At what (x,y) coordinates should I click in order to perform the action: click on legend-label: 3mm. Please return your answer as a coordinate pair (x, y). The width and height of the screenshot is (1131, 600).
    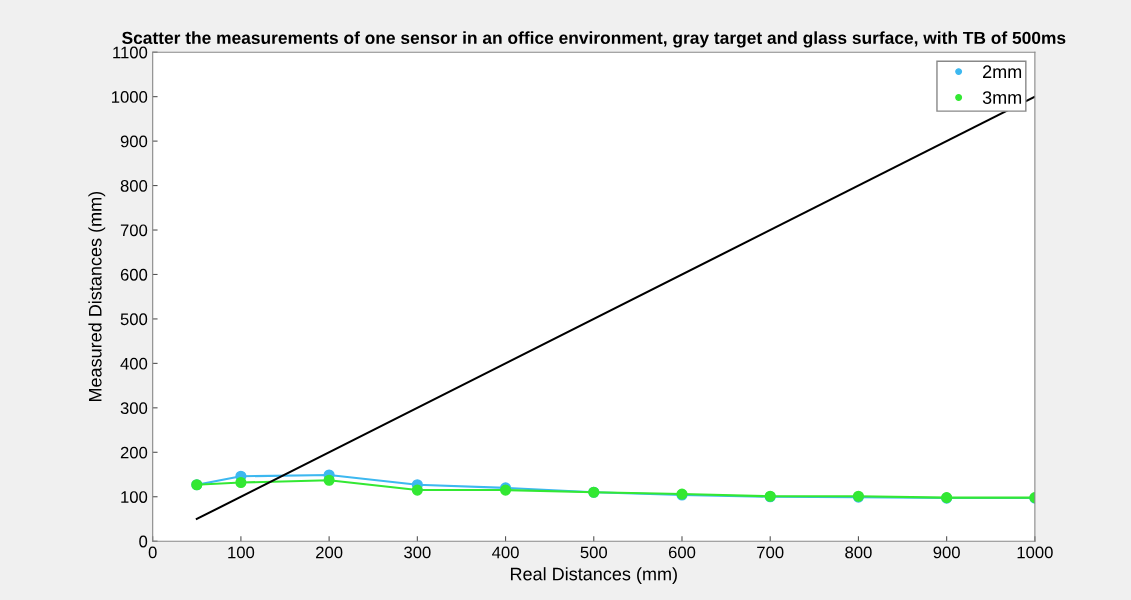
    Looking at the image, I should click on (1002, 97).